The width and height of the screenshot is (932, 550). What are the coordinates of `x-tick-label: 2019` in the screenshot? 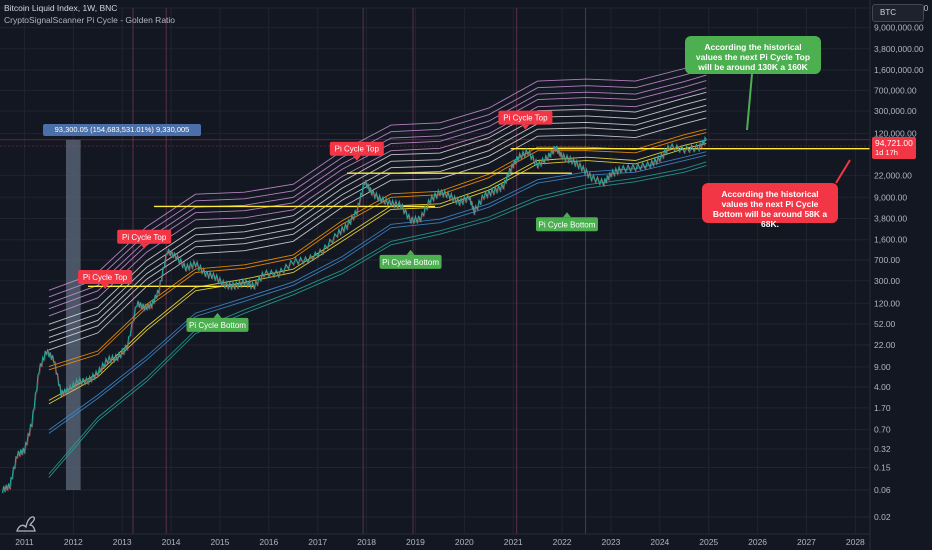 It's located at (415, 542).